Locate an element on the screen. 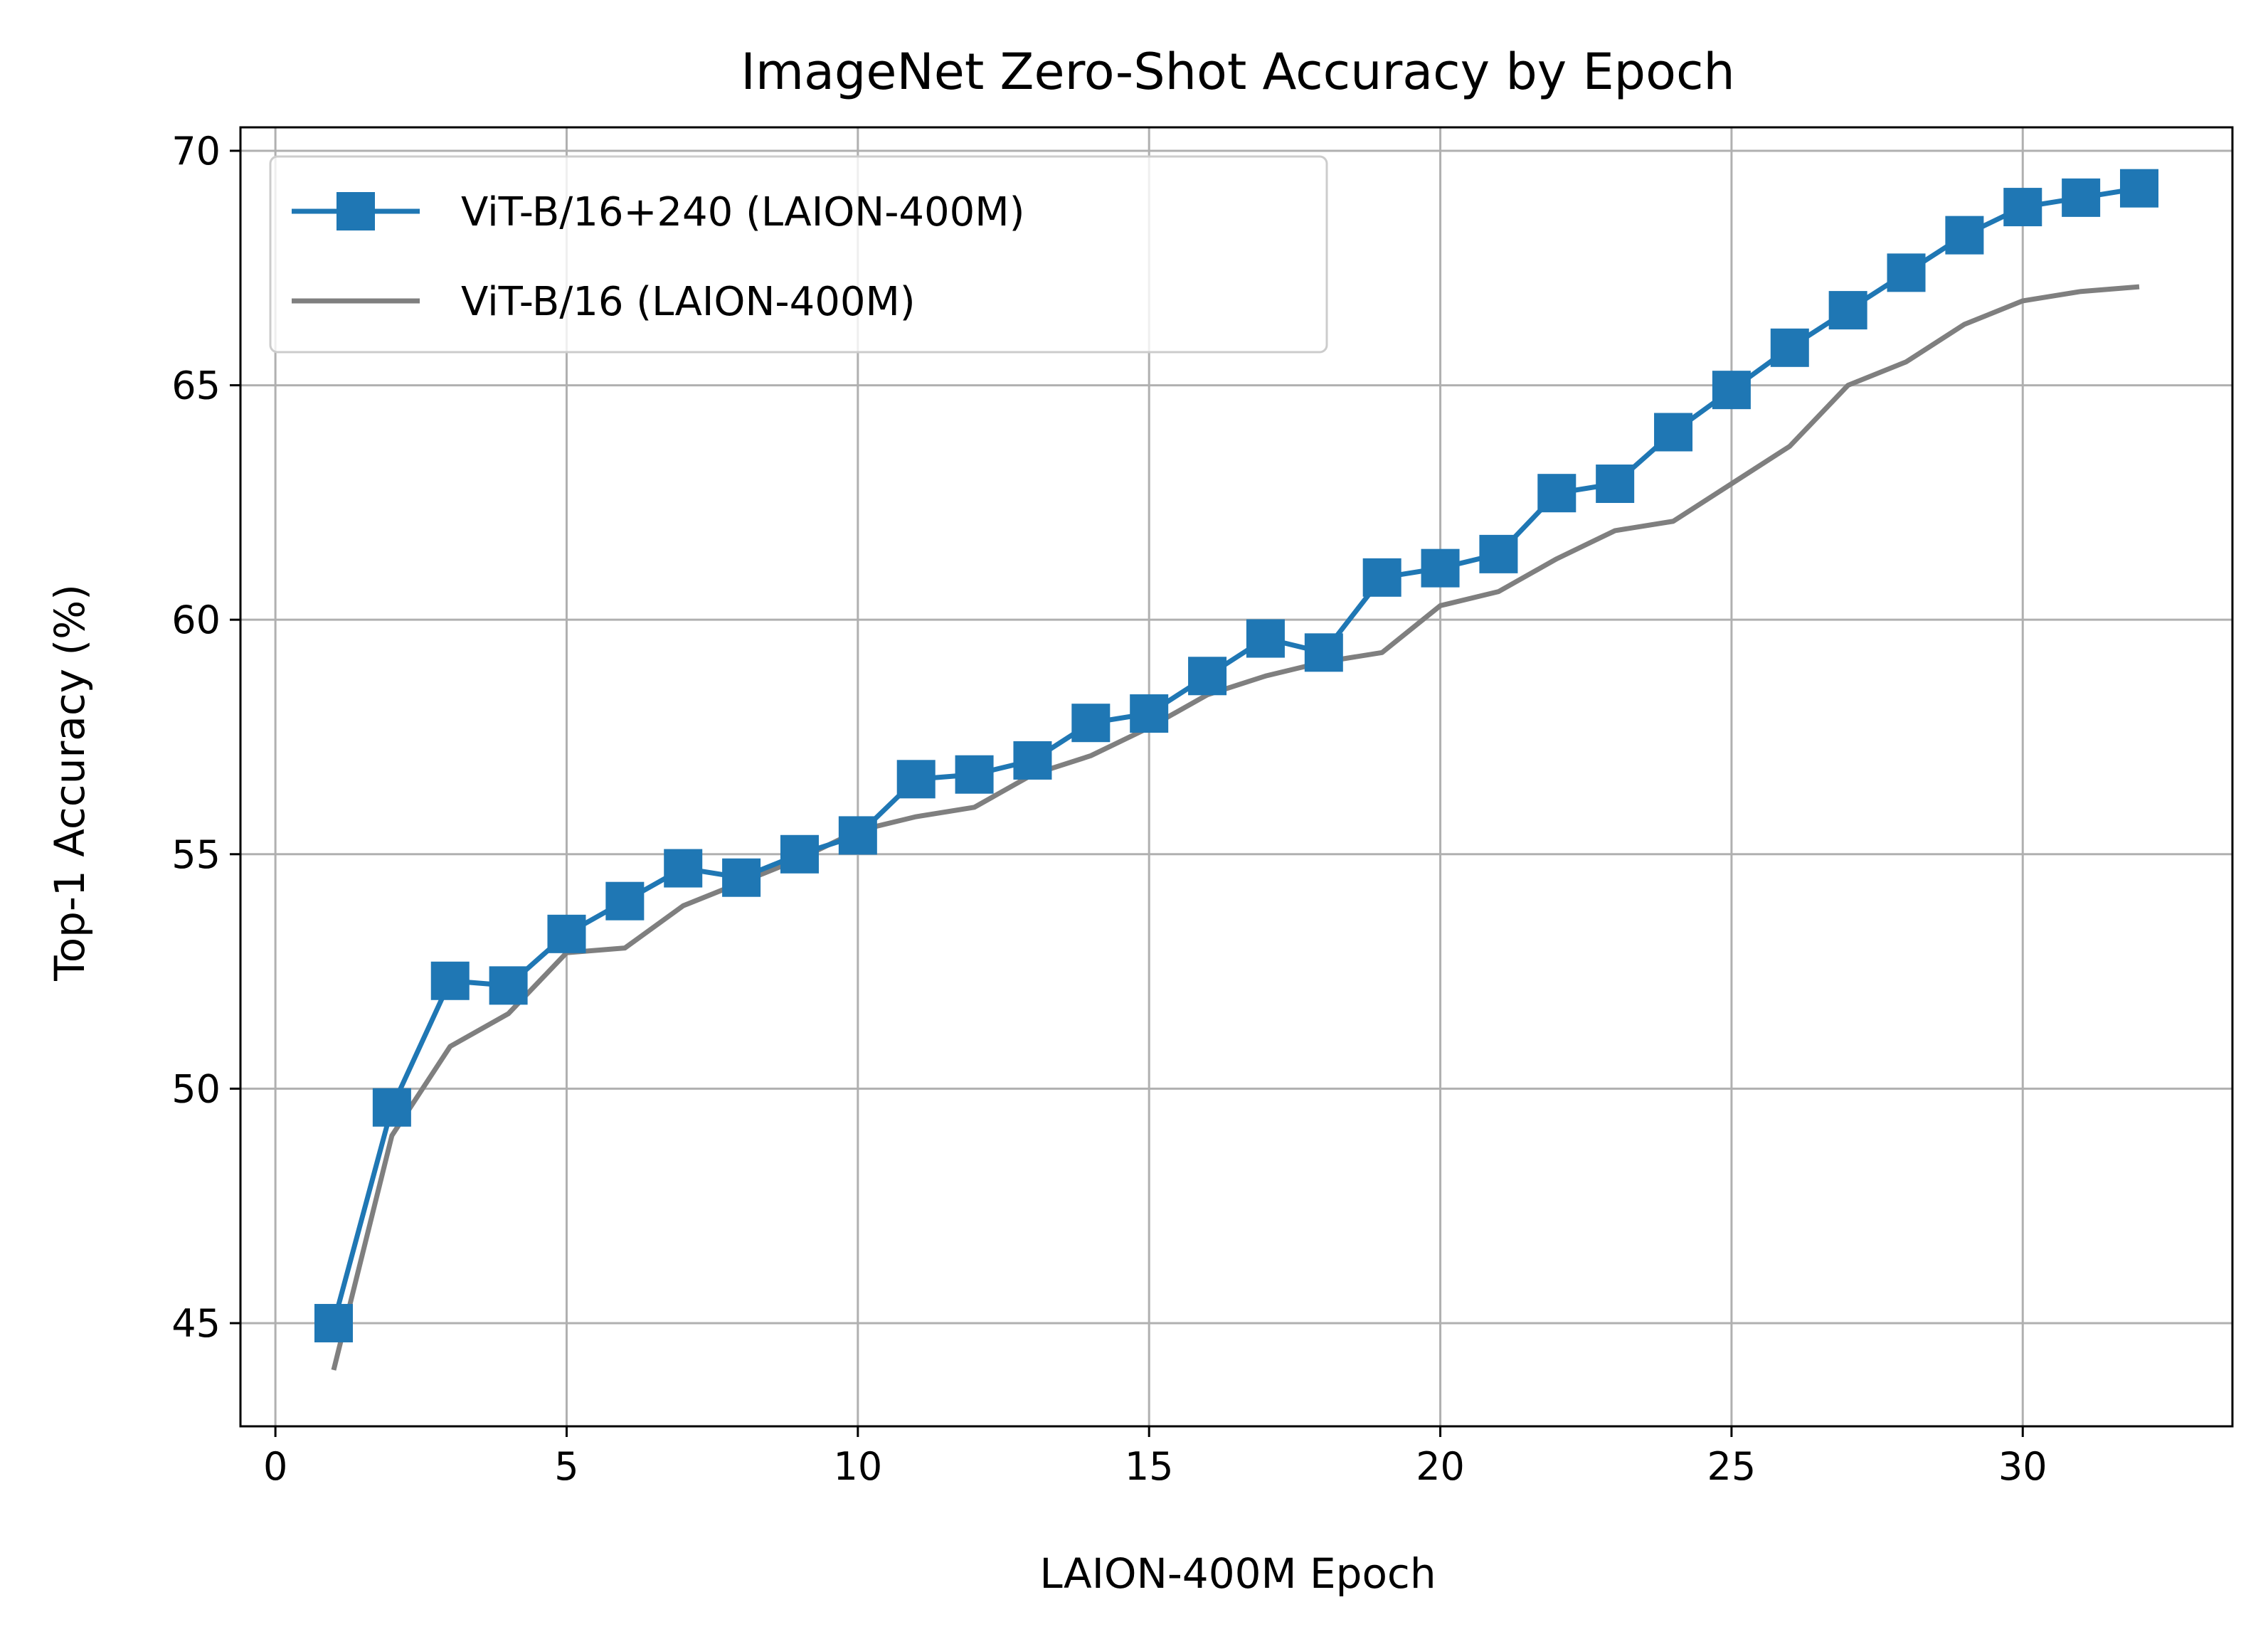  x-tick-label: 15 is located at coordinates (1150, 1466).